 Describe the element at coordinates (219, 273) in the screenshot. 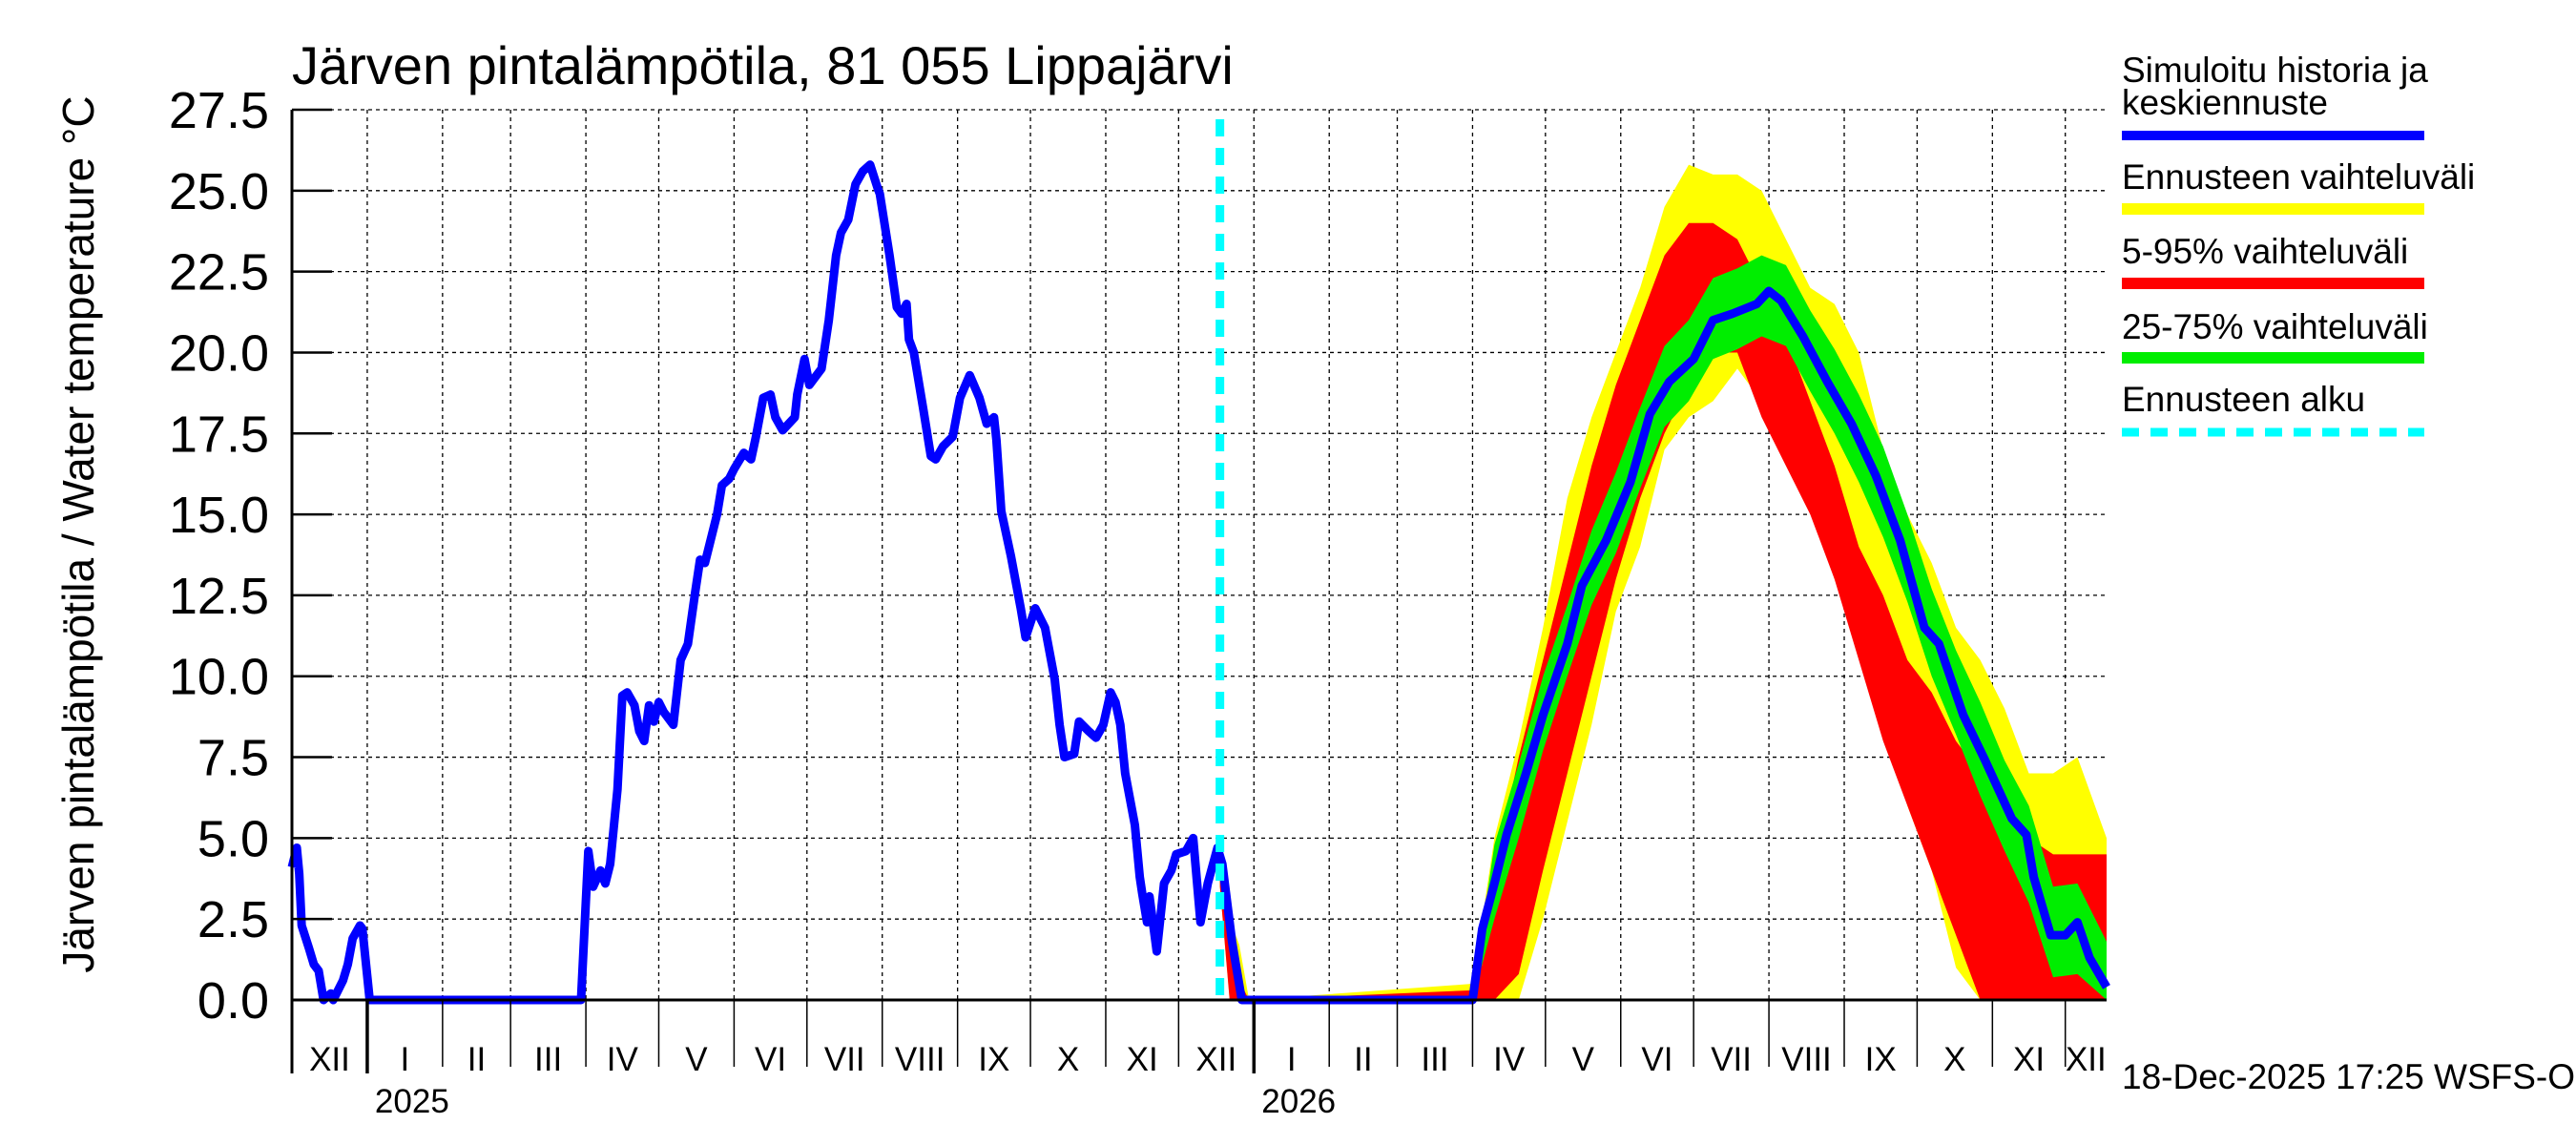

I see `y-tick-label: 22.5` at that location.